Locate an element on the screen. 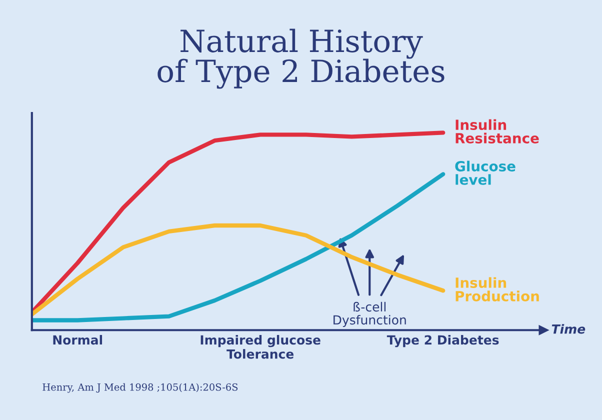 This screenshot has width=602, height=420. x-tick-label: Normal is located at coordinates (77, 339).